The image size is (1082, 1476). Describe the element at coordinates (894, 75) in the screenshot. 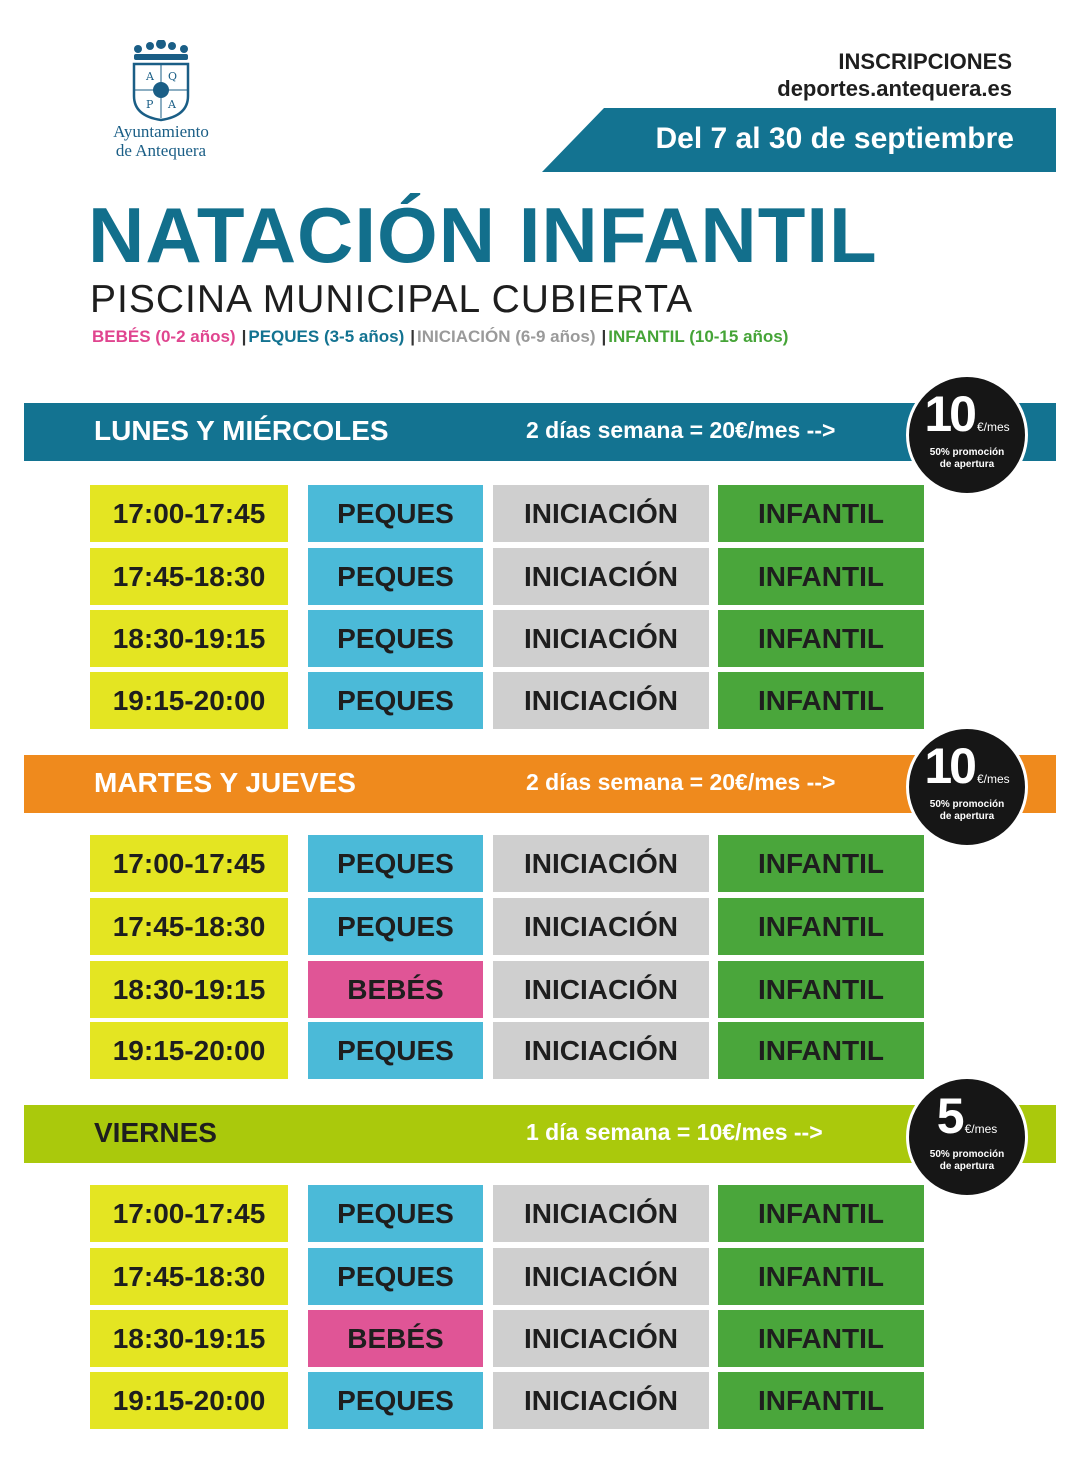

I see `registration-info: INSCRIPCIONES deportes.antequera.es` at that location.